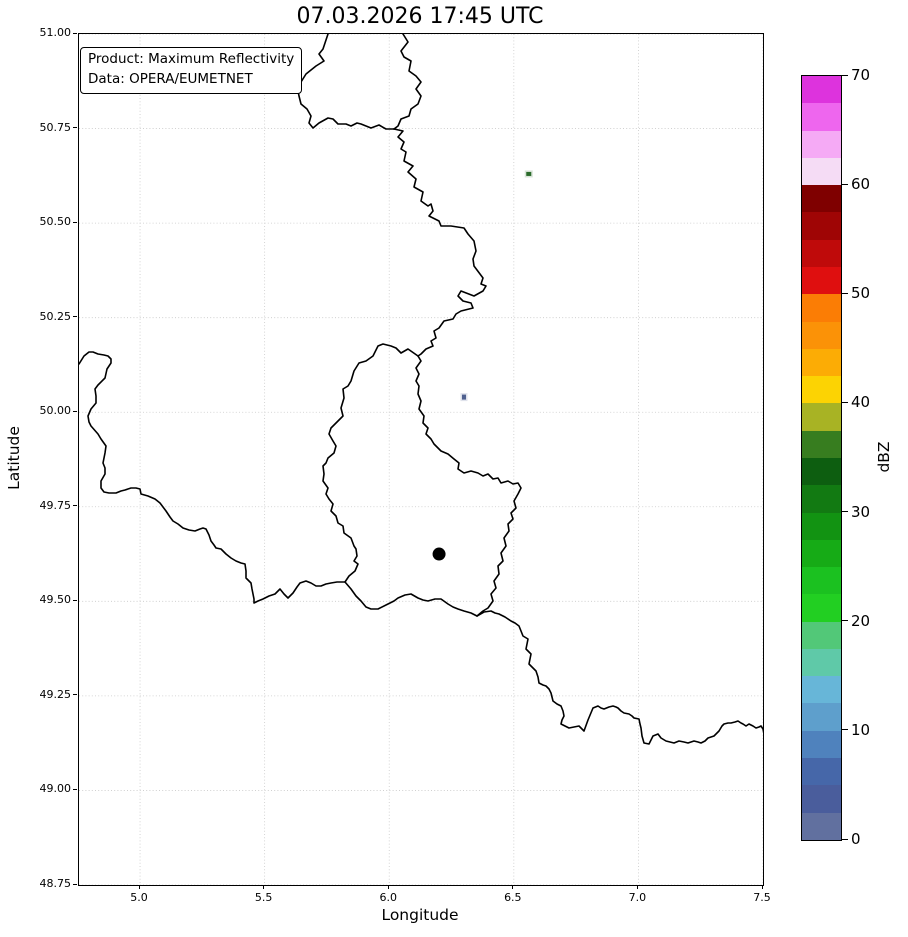 The height and width of the screenshot is (937, 908). What do you see at coordinates (170, 78) in the screenshot?
I see `annotation-source-line: Data: OPERA/EUMETNET` at bounding box center [170, 78].